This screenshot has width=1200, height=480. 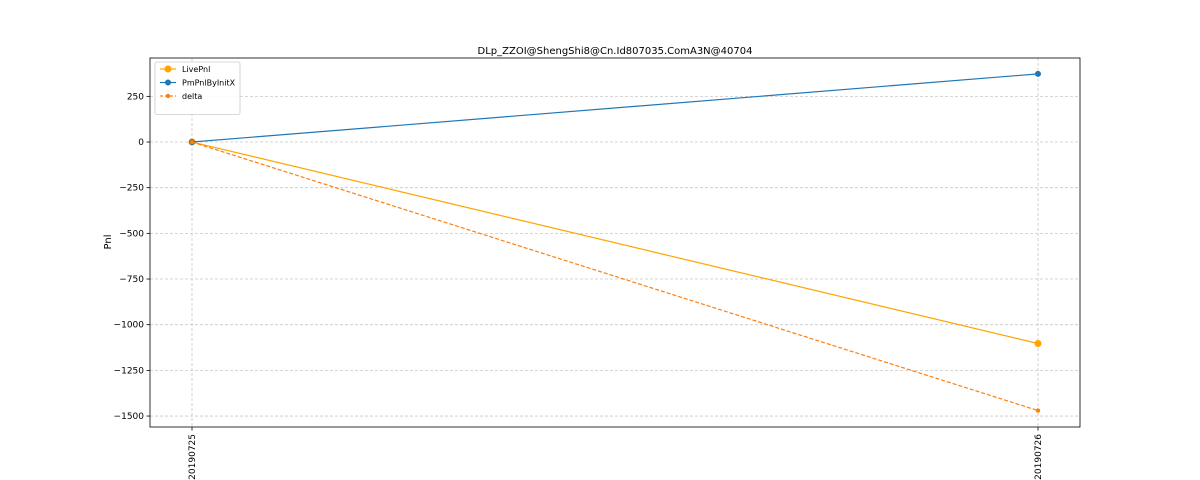 What do you see at coordinates (168, 69) in the screenshot?
I see `legend-marker-LivePnl` at bounding box center [168, 69].